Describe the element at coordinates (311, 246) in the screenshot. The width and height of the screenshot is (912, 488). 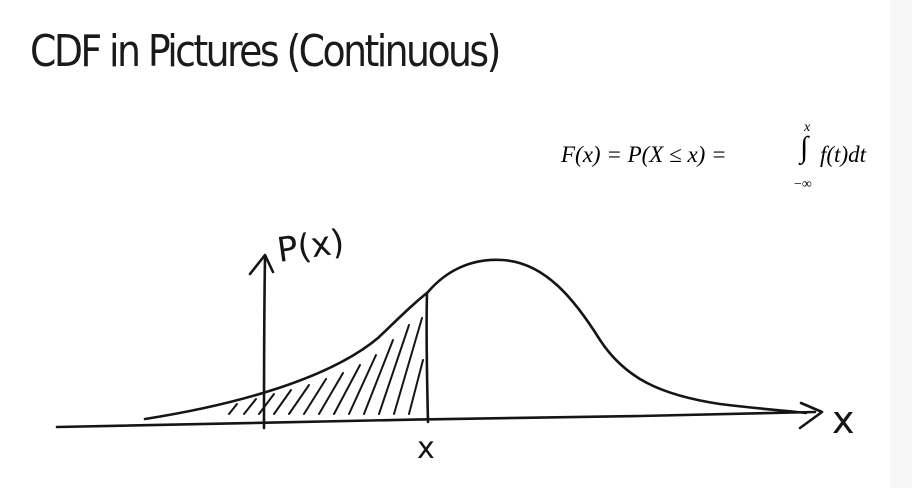
I see `y-axis-label: P(x)` at that location.